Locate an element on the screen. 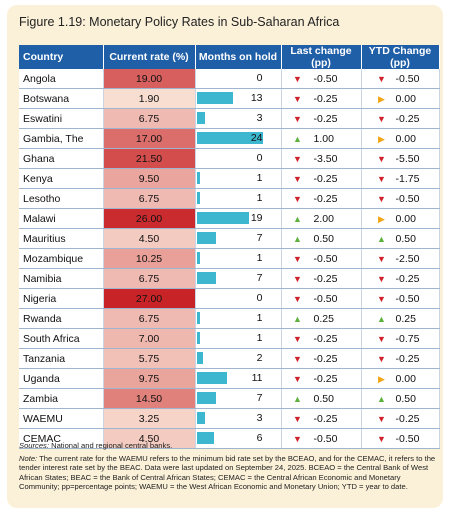 This screenshot has height=514, width=450. ytd-change-cell: ▼ -0.25 is located at coordinates (400, 358).